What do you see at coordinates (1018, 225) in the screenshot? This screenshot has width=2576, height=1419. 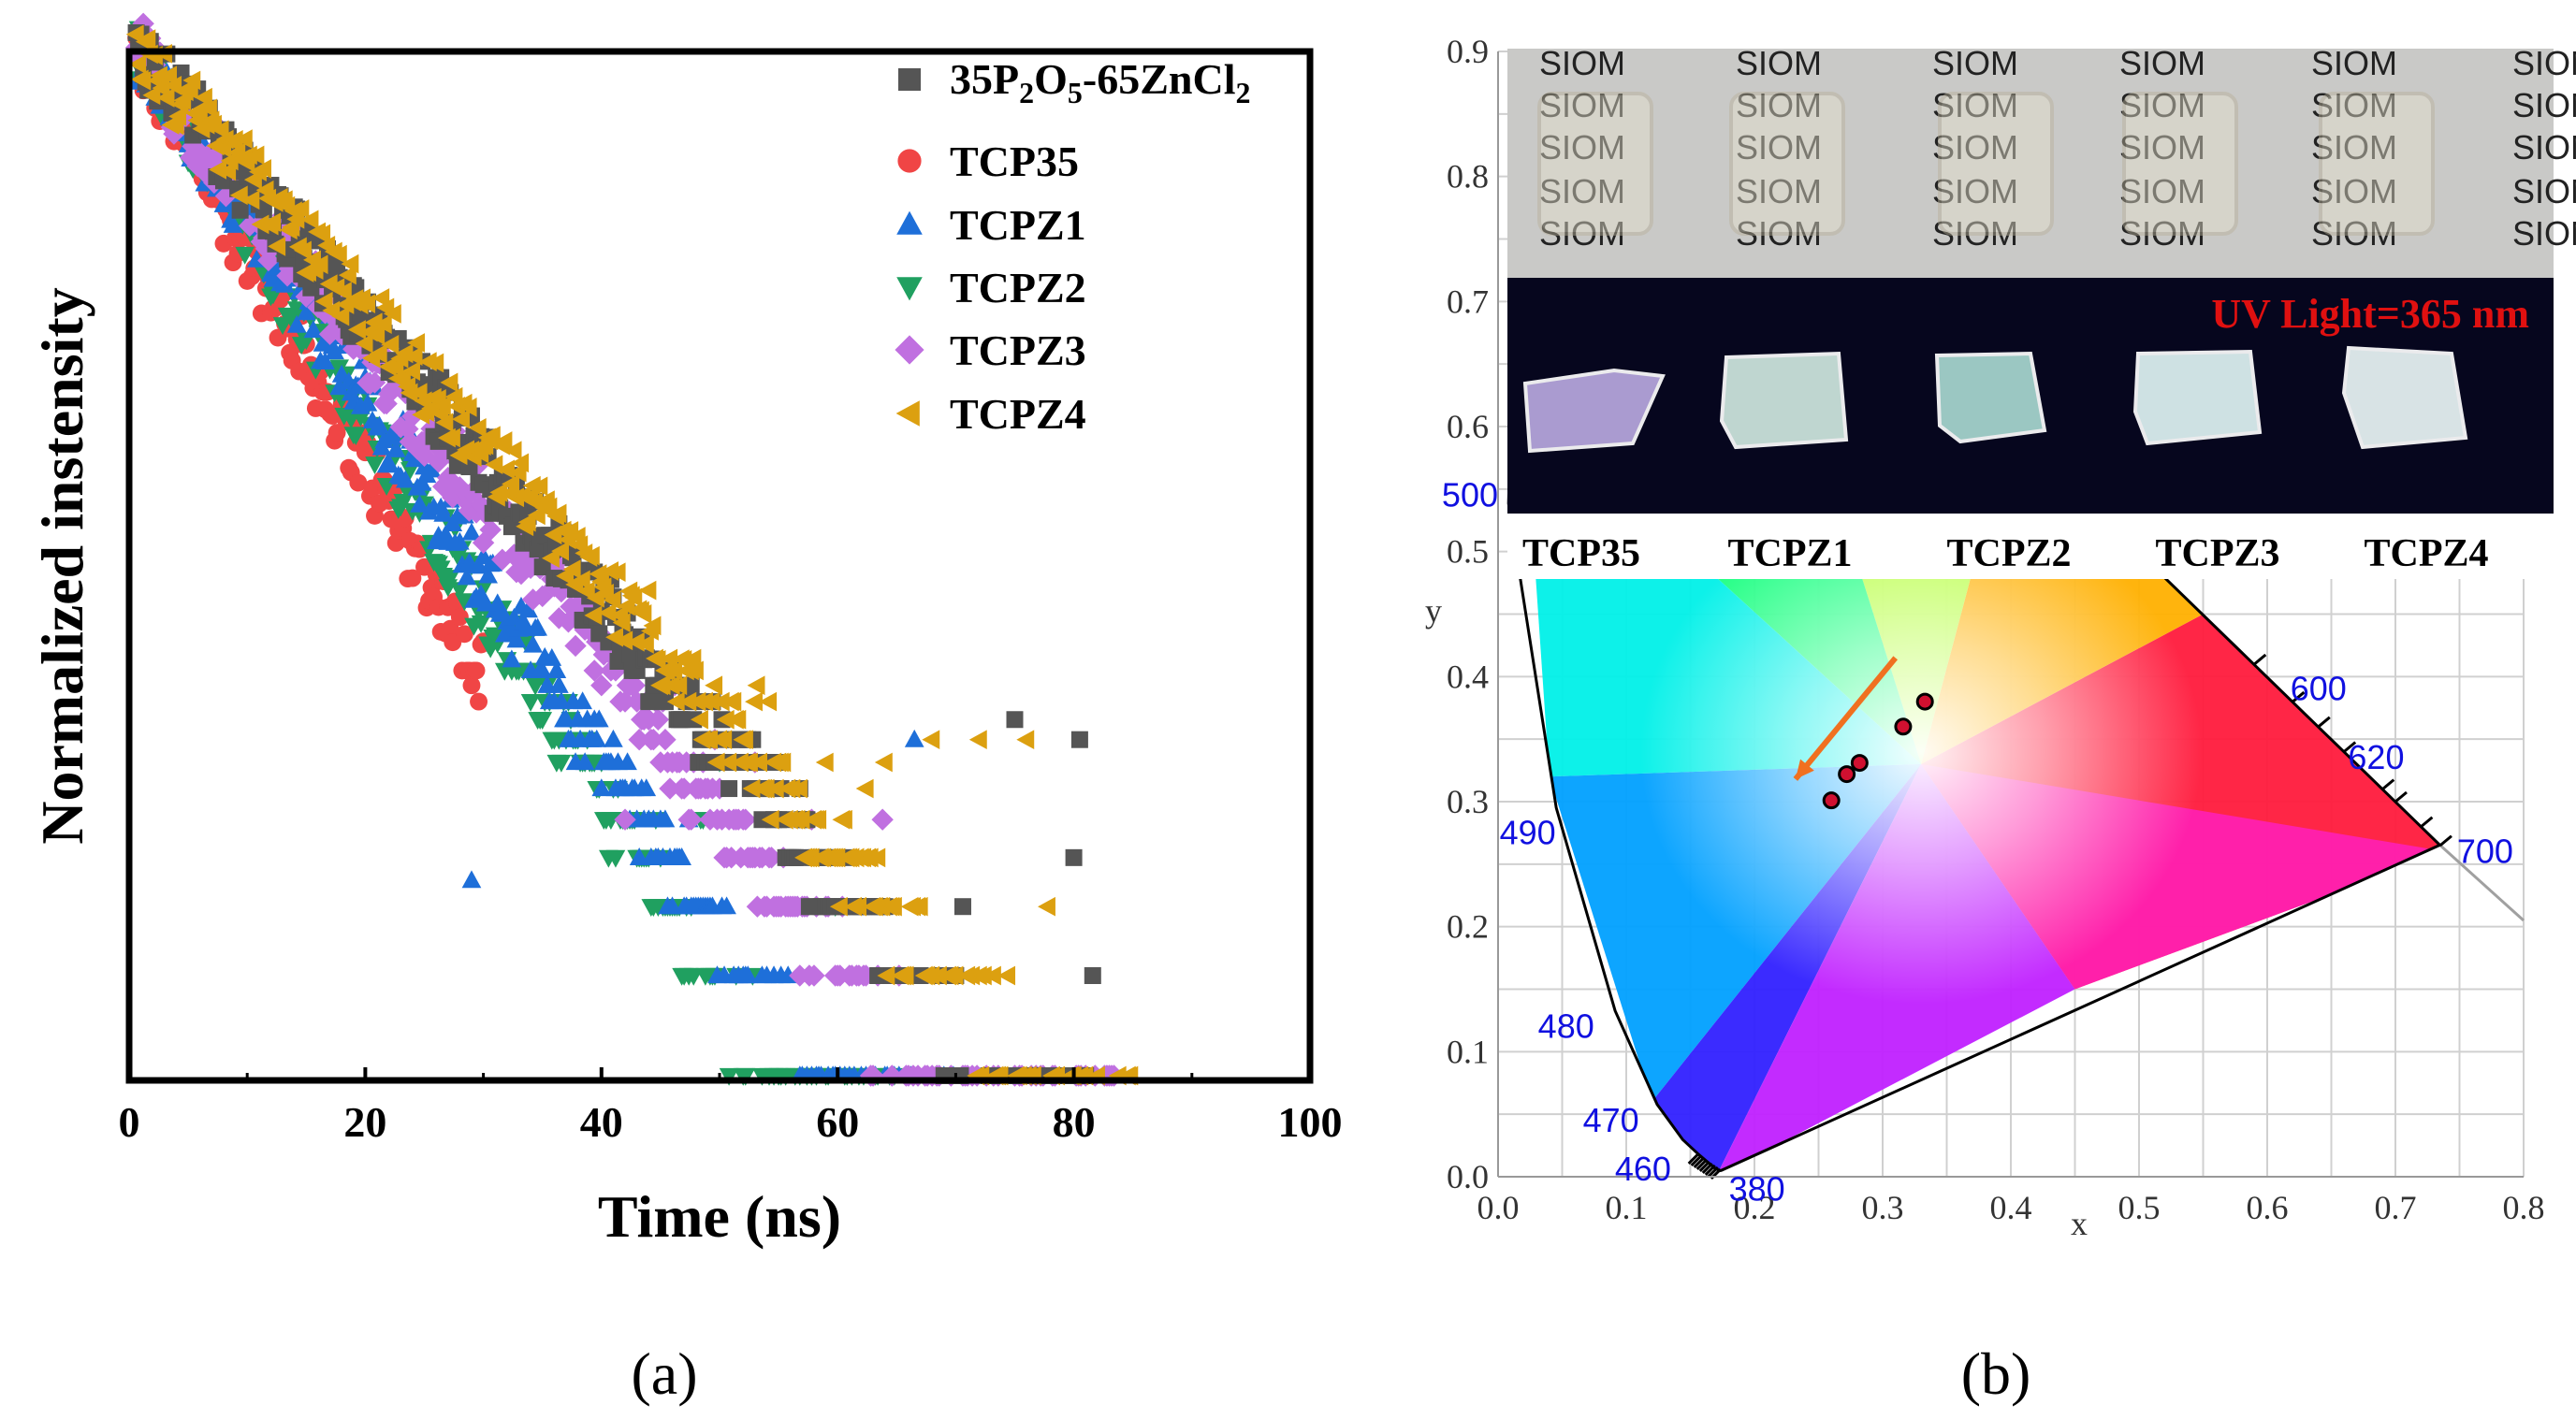 I see `legend-label-TCPZ1: TCPZ1` at bounding box center [1018, 225].